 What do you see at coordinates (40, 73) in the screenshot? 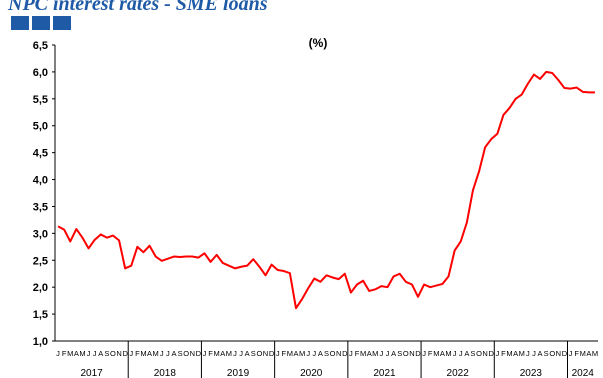
I see `y-tick-label: 6,0` at bounding box center [40, 73].